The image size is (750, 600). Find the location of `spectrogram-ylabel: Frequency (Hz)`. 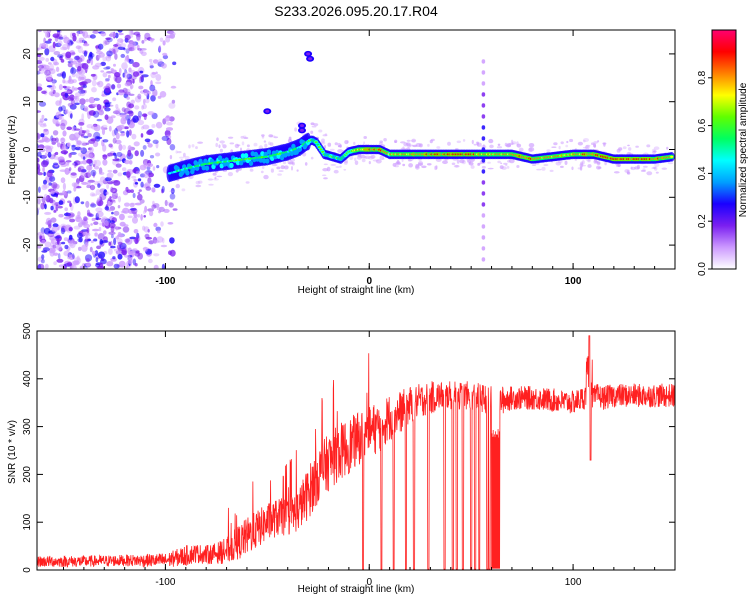

spectrogram-ylabel: Frequency (Hz) is located at coordinates (12, 150).